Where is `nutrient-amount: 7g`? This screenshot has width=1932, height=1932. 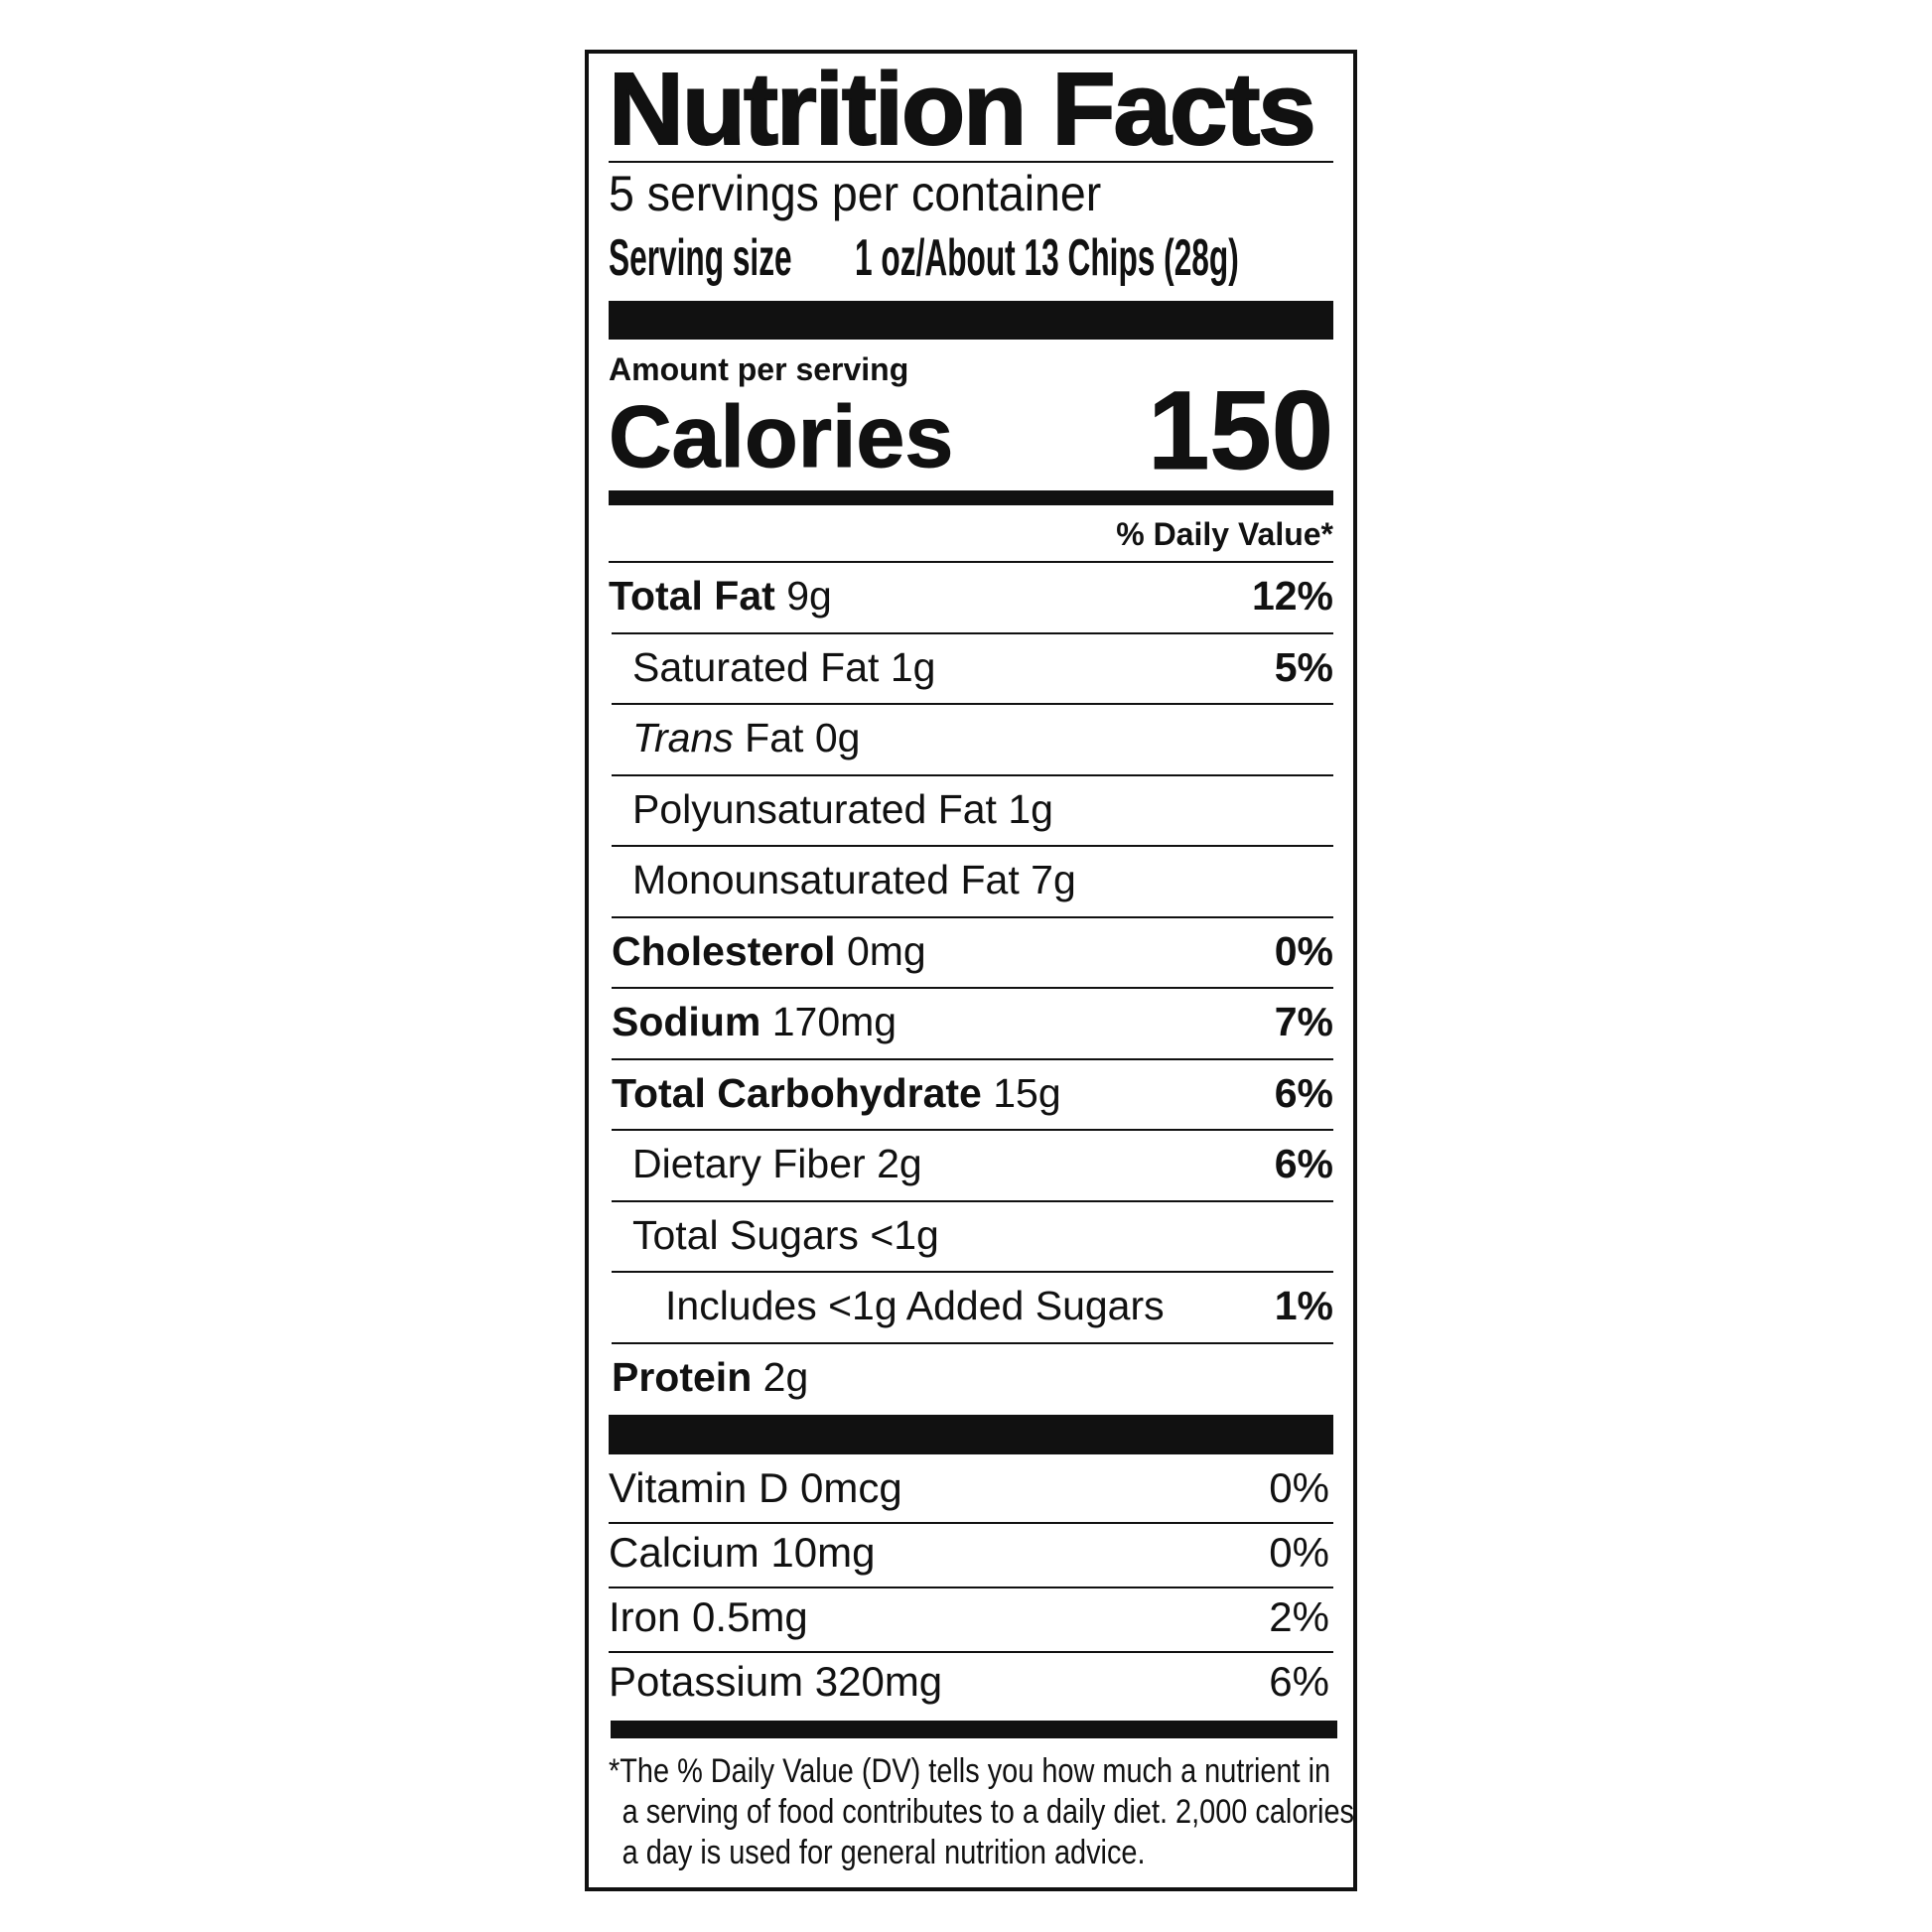
nutrient-amount: 7g is located at coordinates (1053, 880).